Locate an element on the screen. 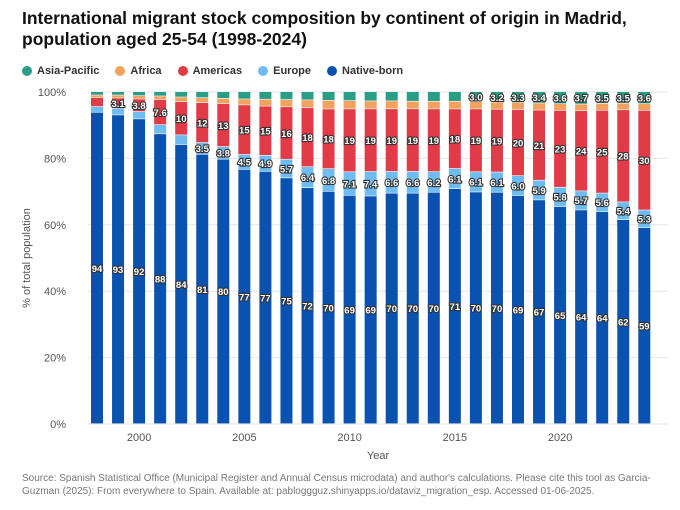  x-tick-label: 2000 is located at coordinates (139, 438).